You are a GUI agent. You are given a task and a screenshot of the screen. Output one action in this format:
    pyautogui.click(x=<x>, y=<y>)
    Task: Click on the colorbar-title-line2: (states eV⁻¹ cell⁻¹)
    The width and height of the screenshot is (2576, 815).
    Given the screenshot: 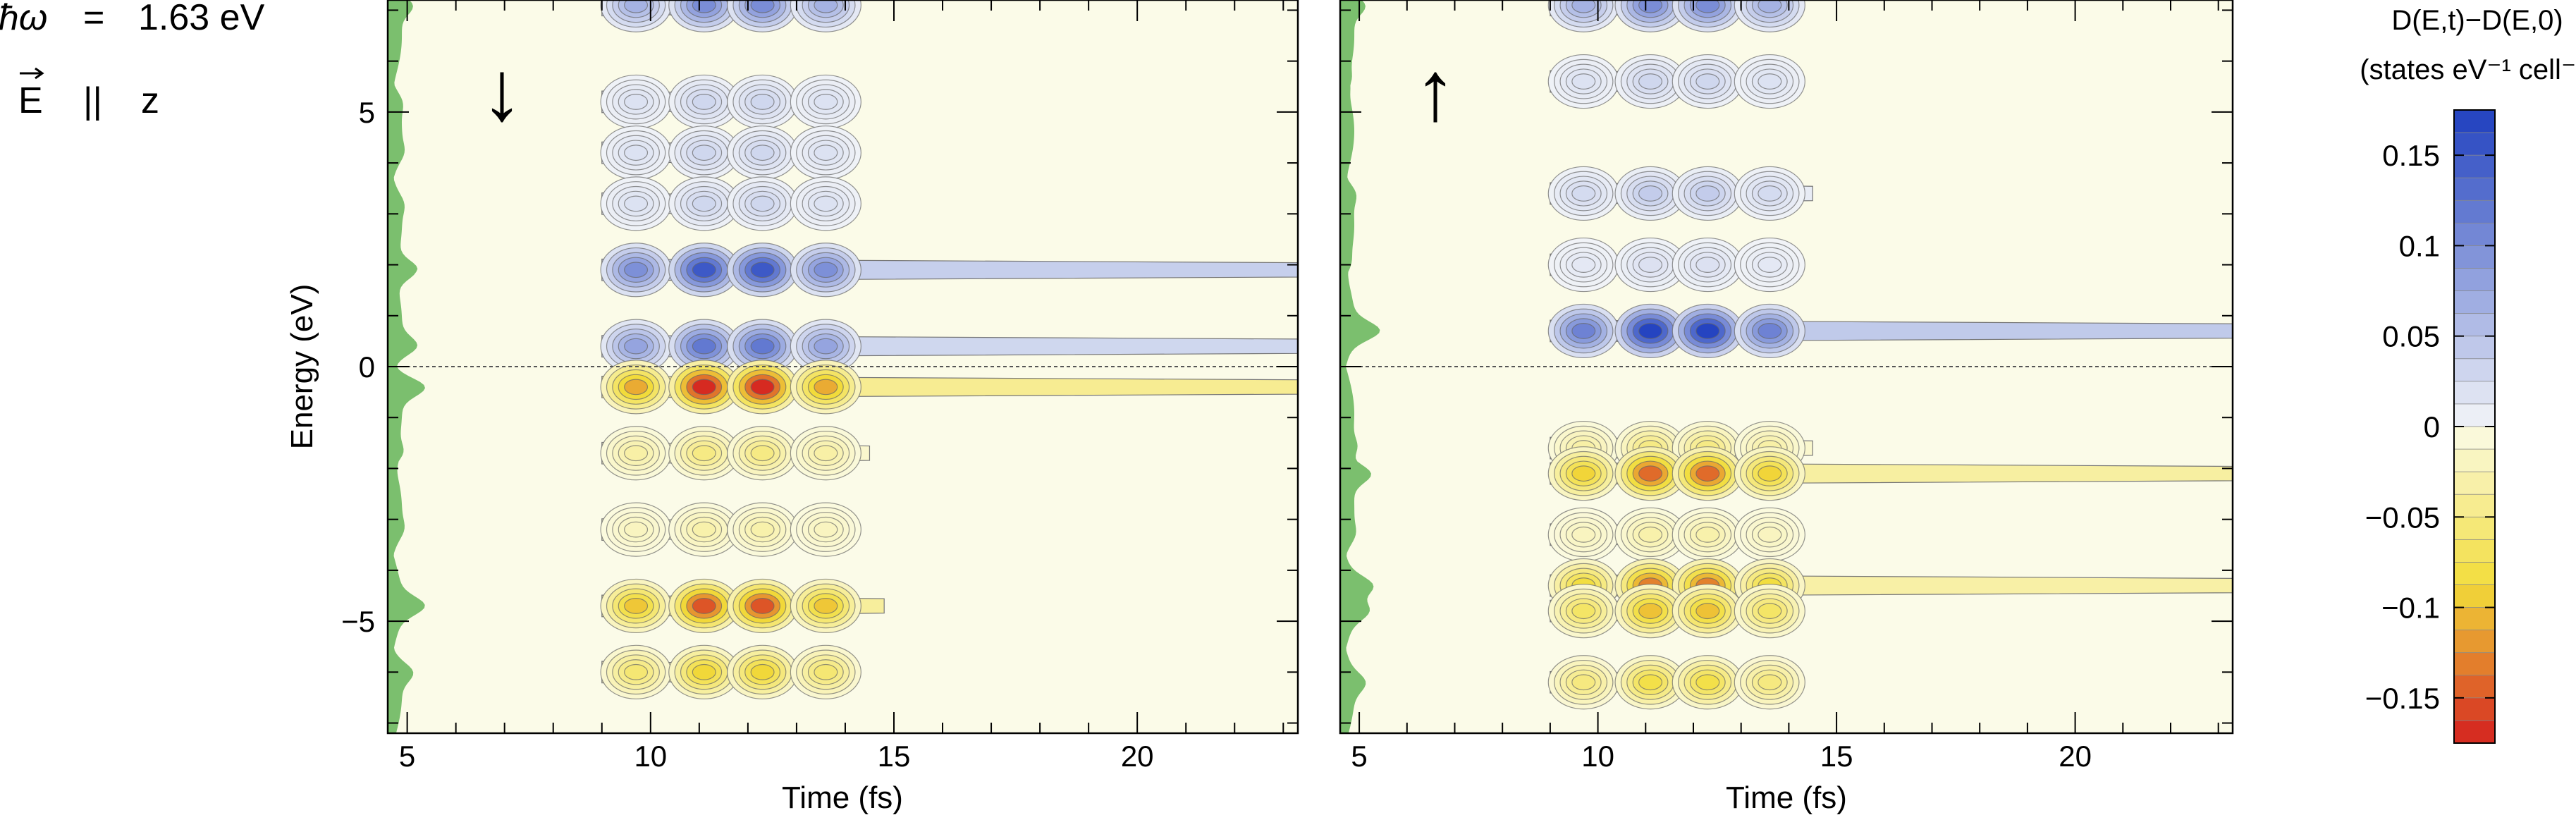 What is the action you would take?
    pyautogui.click(x=2468, y=69)
    